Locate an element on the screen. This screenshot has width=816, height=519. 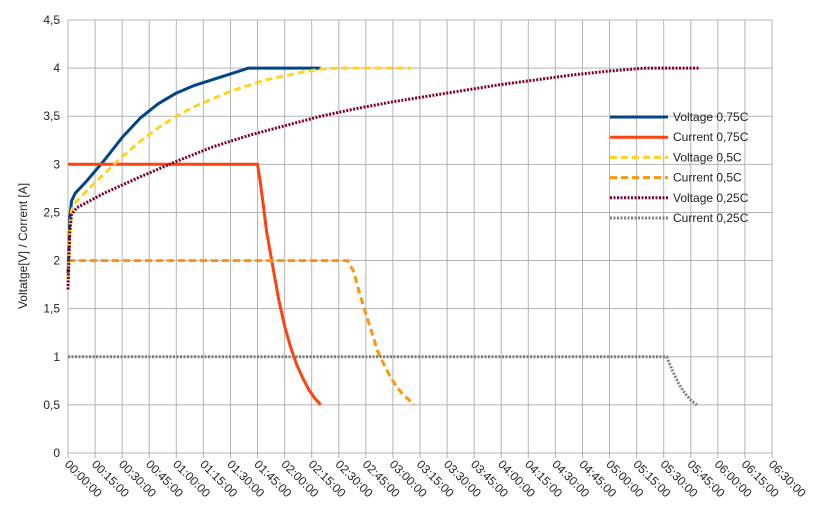
y-tick-label: 1 is located at coordinates (56, 357).